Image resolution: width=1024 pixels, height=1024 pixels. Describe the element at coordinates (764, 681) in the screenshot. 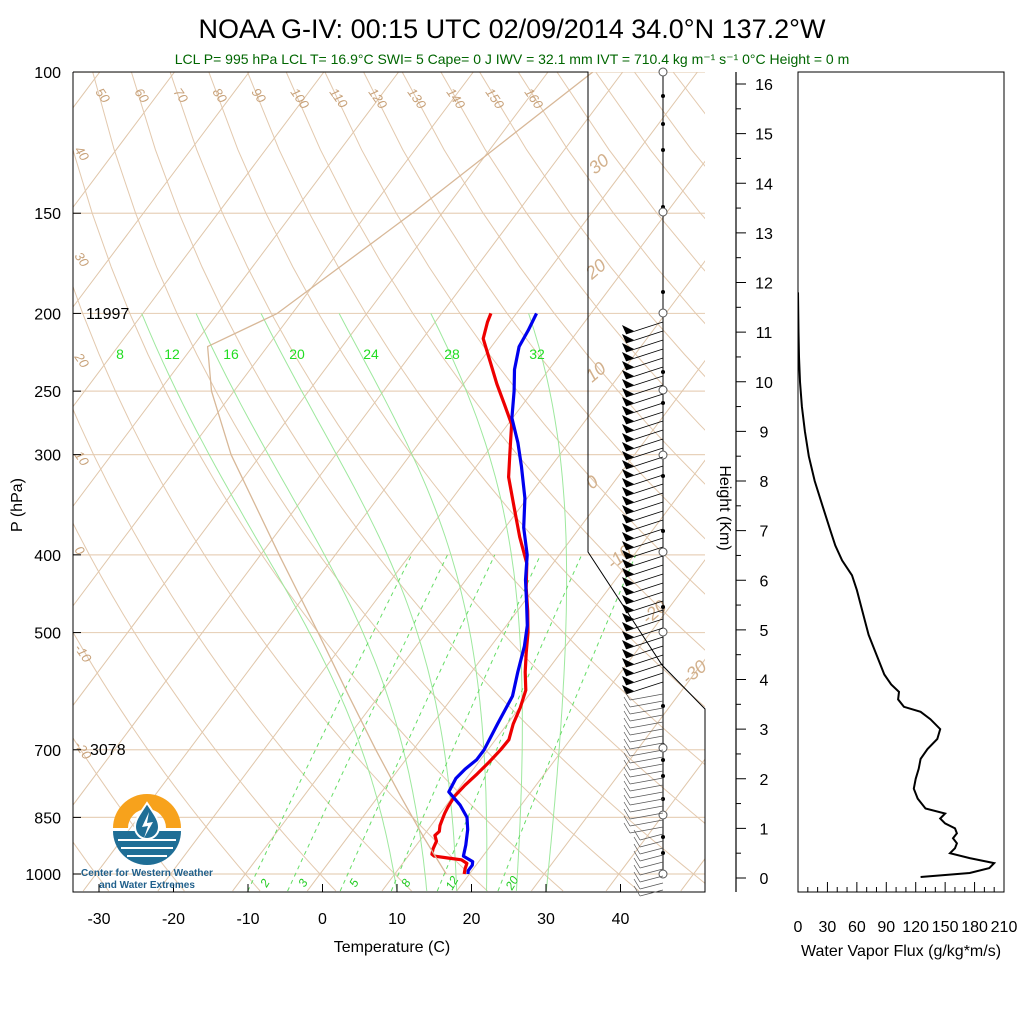

I see `height-tick-label: 4` at that location.